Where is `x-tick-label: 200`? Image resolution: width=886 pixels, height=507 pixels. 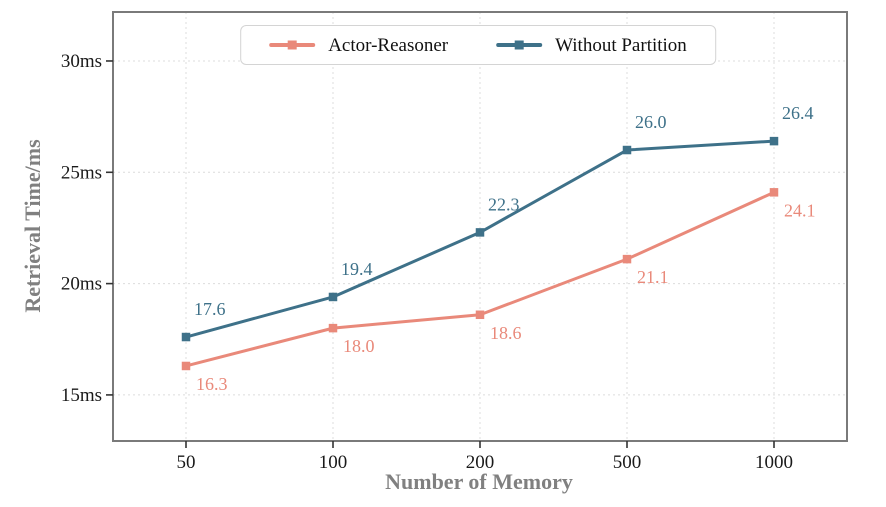 x-tick-label: 200 is located at coordinates (480, 462).